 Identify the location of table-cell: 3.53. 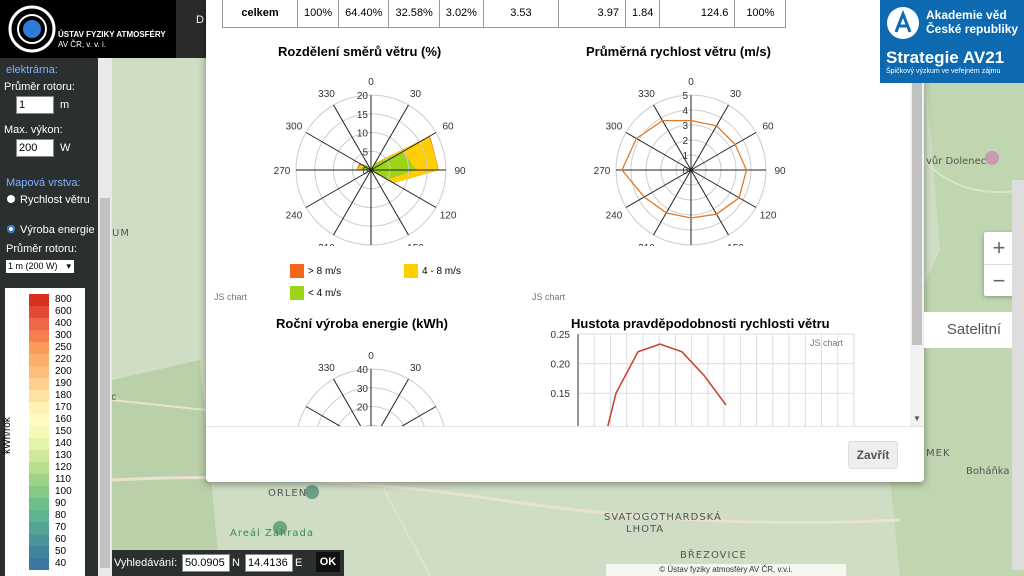
(520, 14).